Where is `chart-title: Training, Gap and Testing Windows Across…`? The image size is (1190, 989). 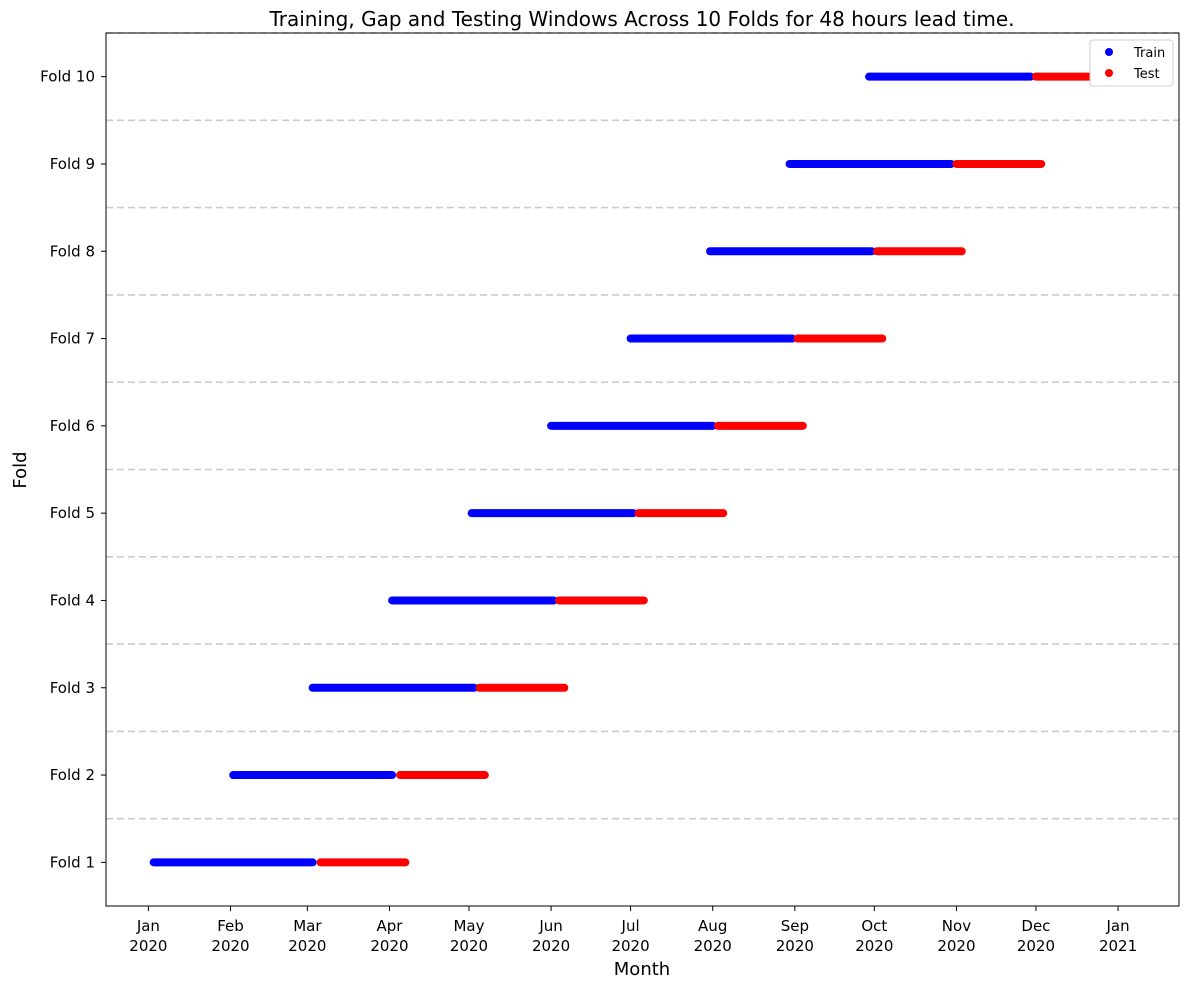 chart-title: Training, Gap and Testing Windows Across… is located at coordinates (641, 19).